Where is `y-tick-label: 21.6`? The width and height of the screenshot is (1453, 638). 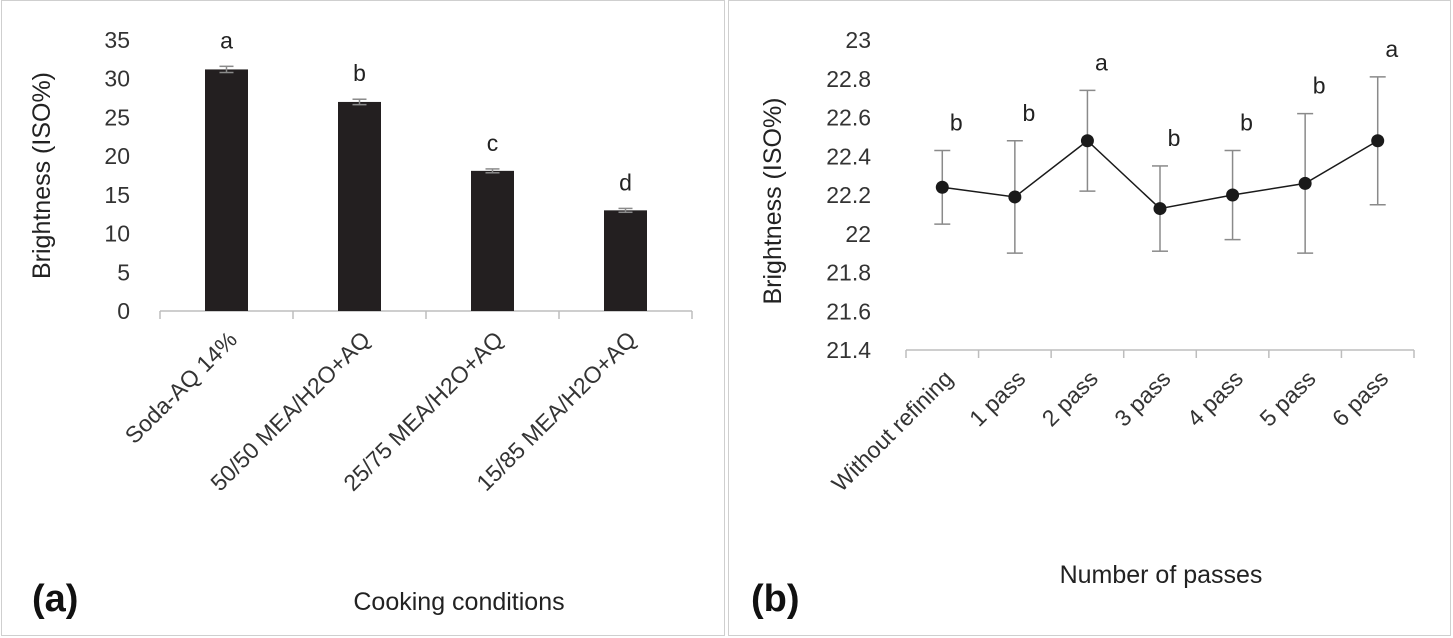
y-tick-label: 21.6 is located at coordinates (848, 311).